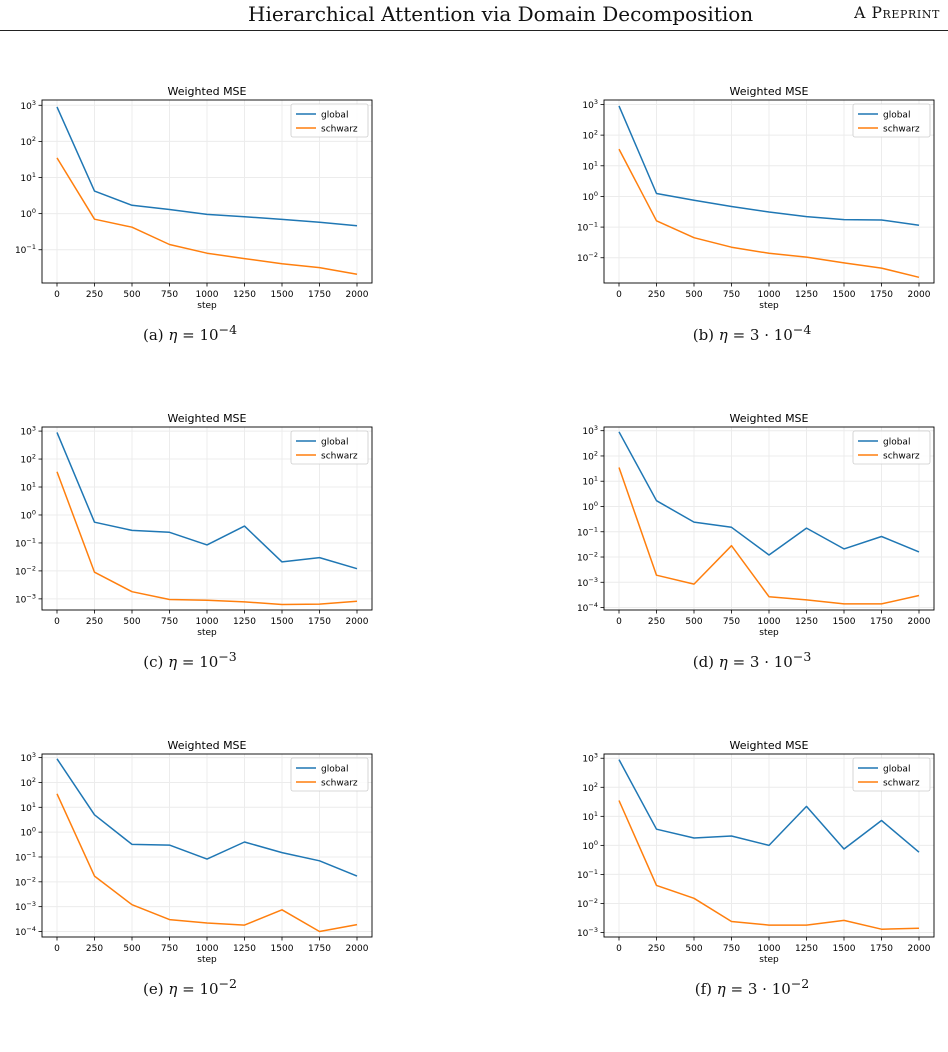 The height and width of the screenshot is (1052, 948). What do you see at coordinates (752, 987) in the screenshot?
I see `caption-f: (f) η = 3 · 10−2` at bounding box center [752, 987].